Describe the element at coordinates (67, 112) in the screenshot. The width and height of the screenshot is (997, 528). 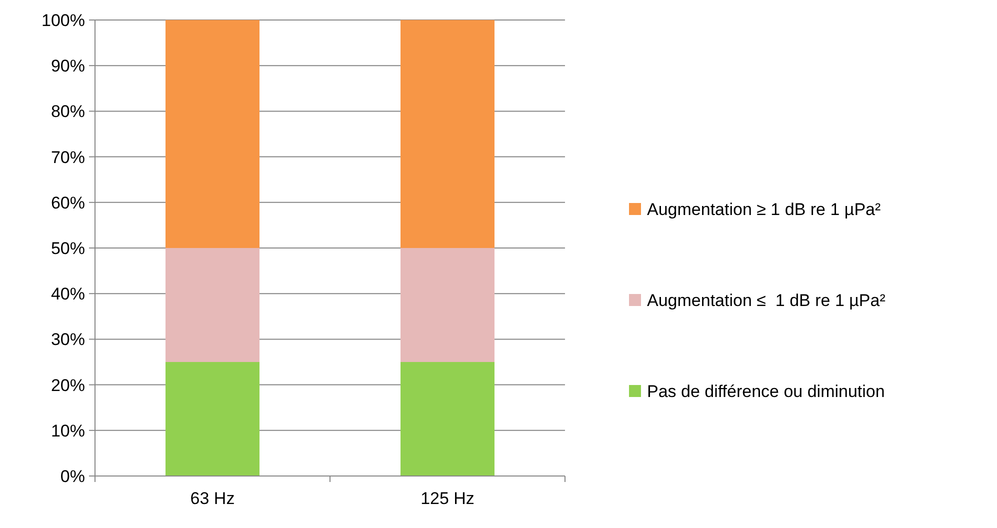
I see `y-tick-label: 80%` at that location.